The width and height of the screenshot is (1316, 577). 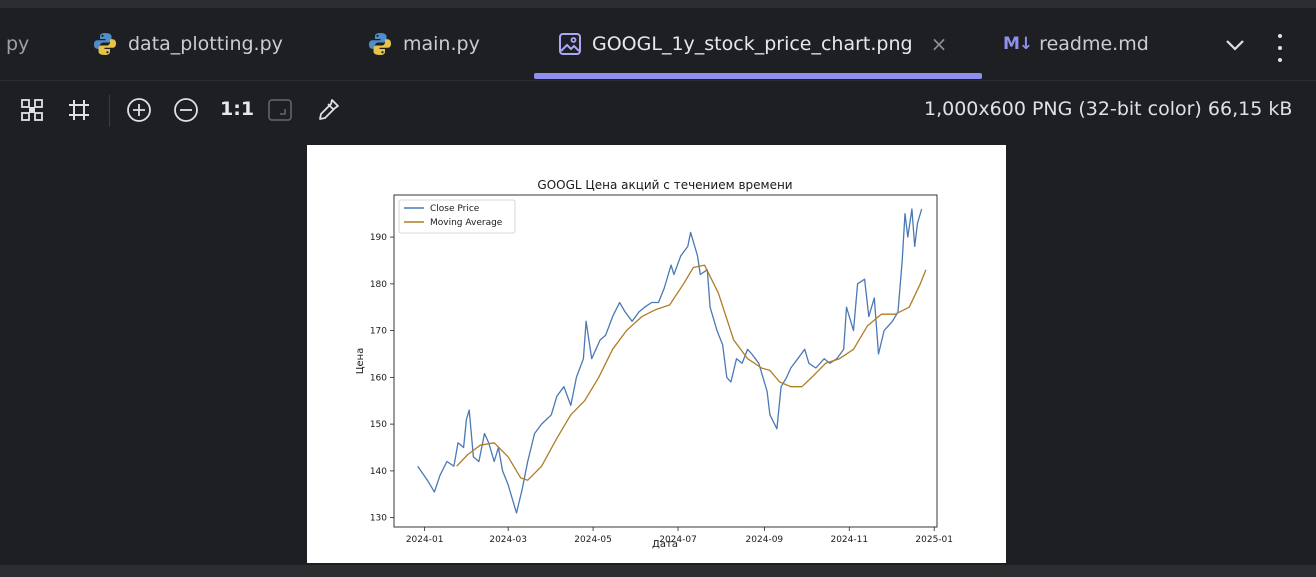 I want to click on chart-title: GOOGL Цена акций с течением времени, so click(x=664, y=185).